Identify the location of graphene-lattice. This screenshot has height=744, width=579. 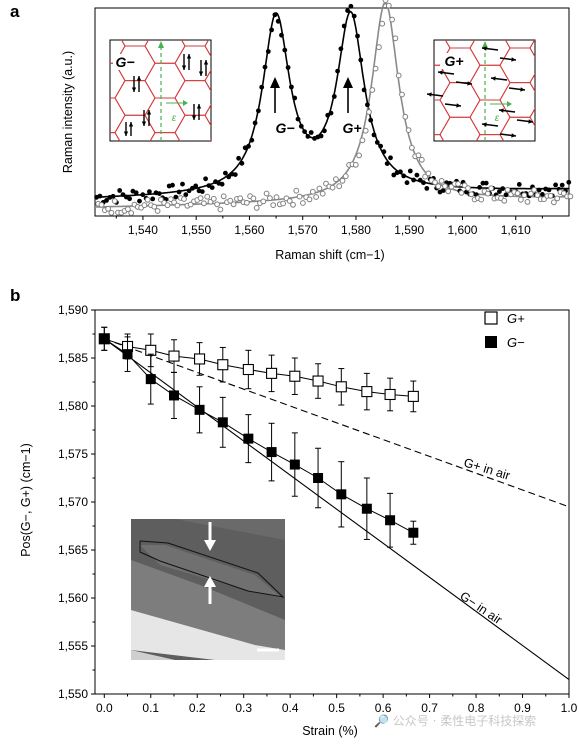
(133, 70).